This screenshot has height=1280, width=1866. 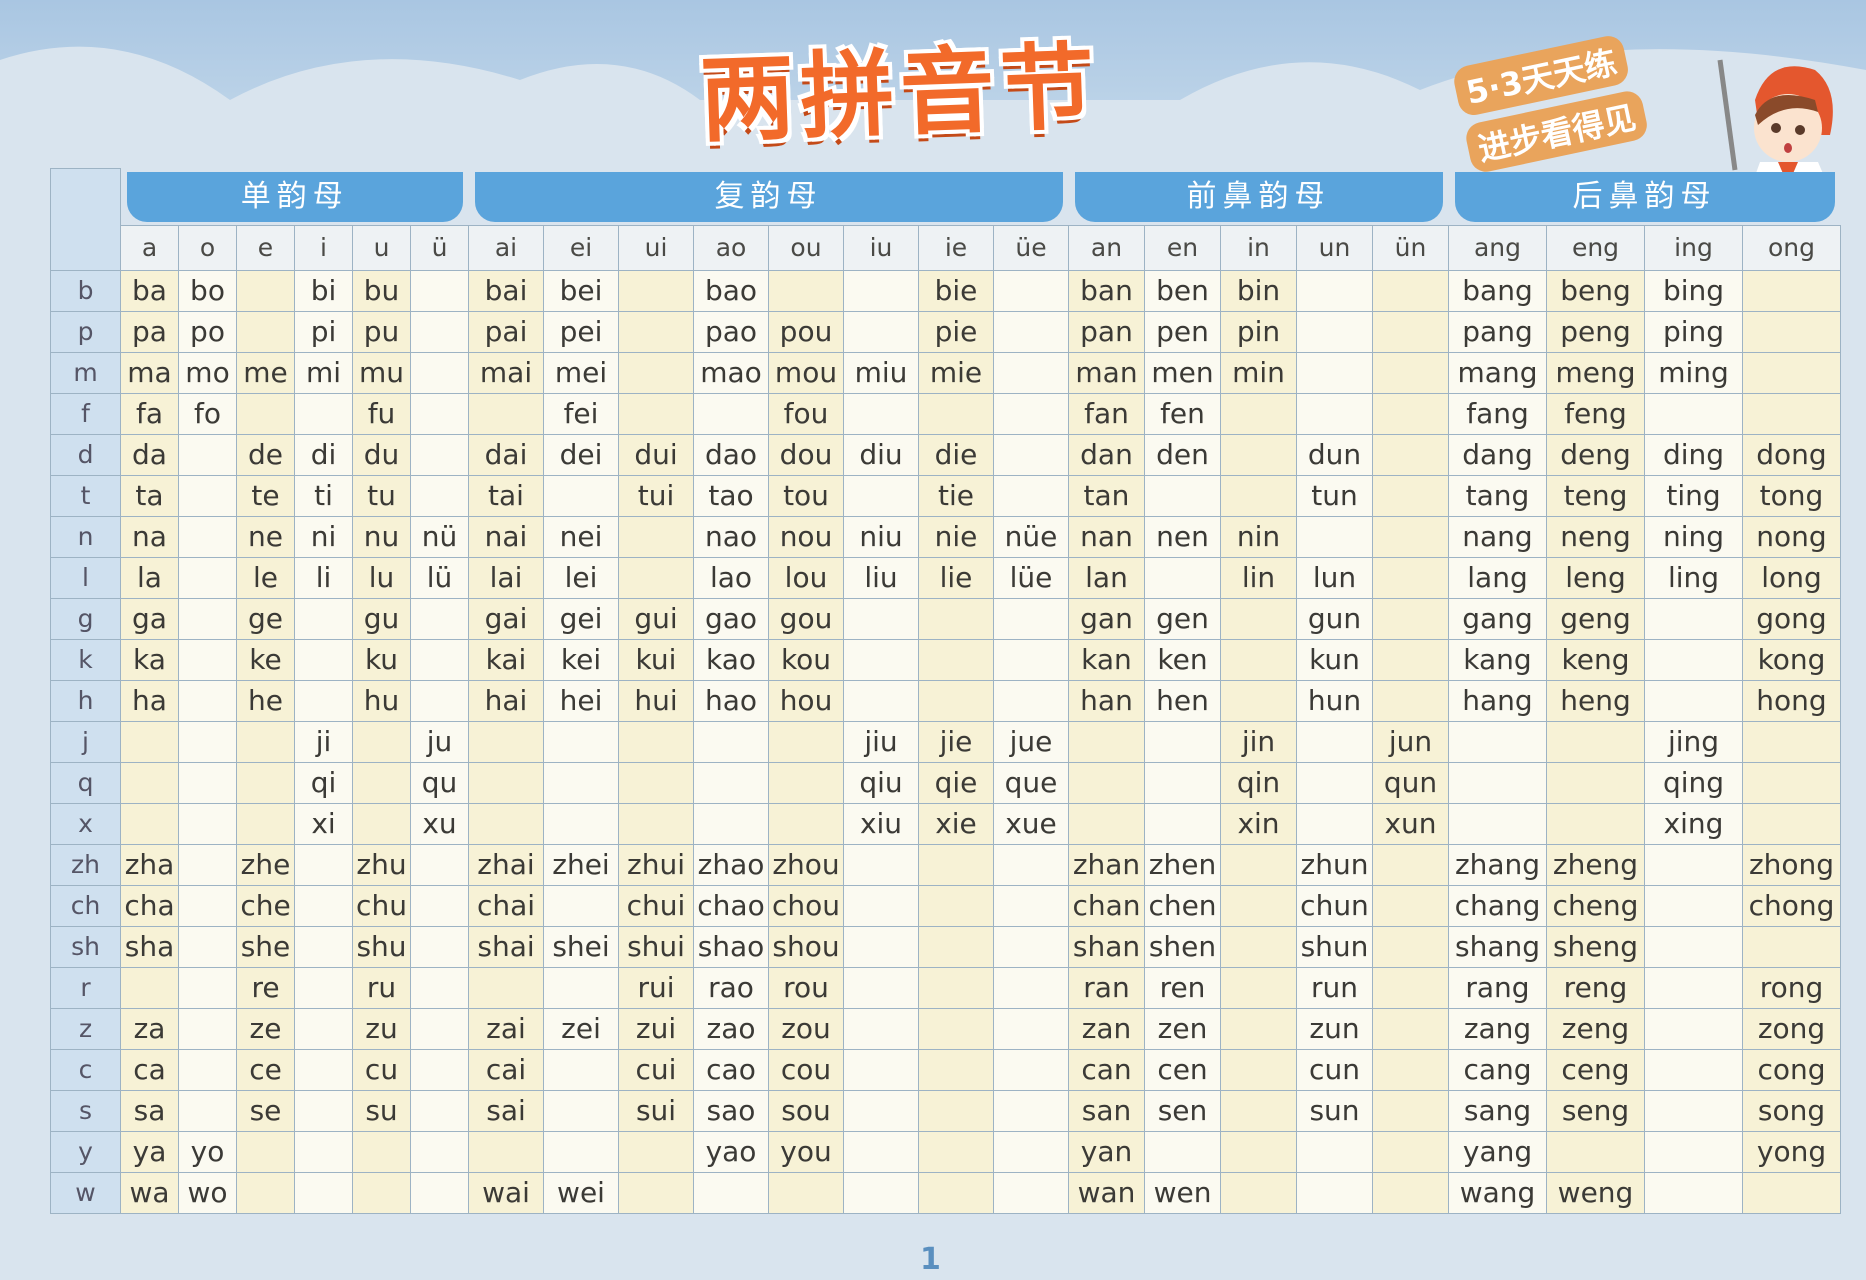 What do you see at coordinates (1693, 782) in the screenshot?
I see `syllable-cell: qing` at bounding box center [1693, 782].